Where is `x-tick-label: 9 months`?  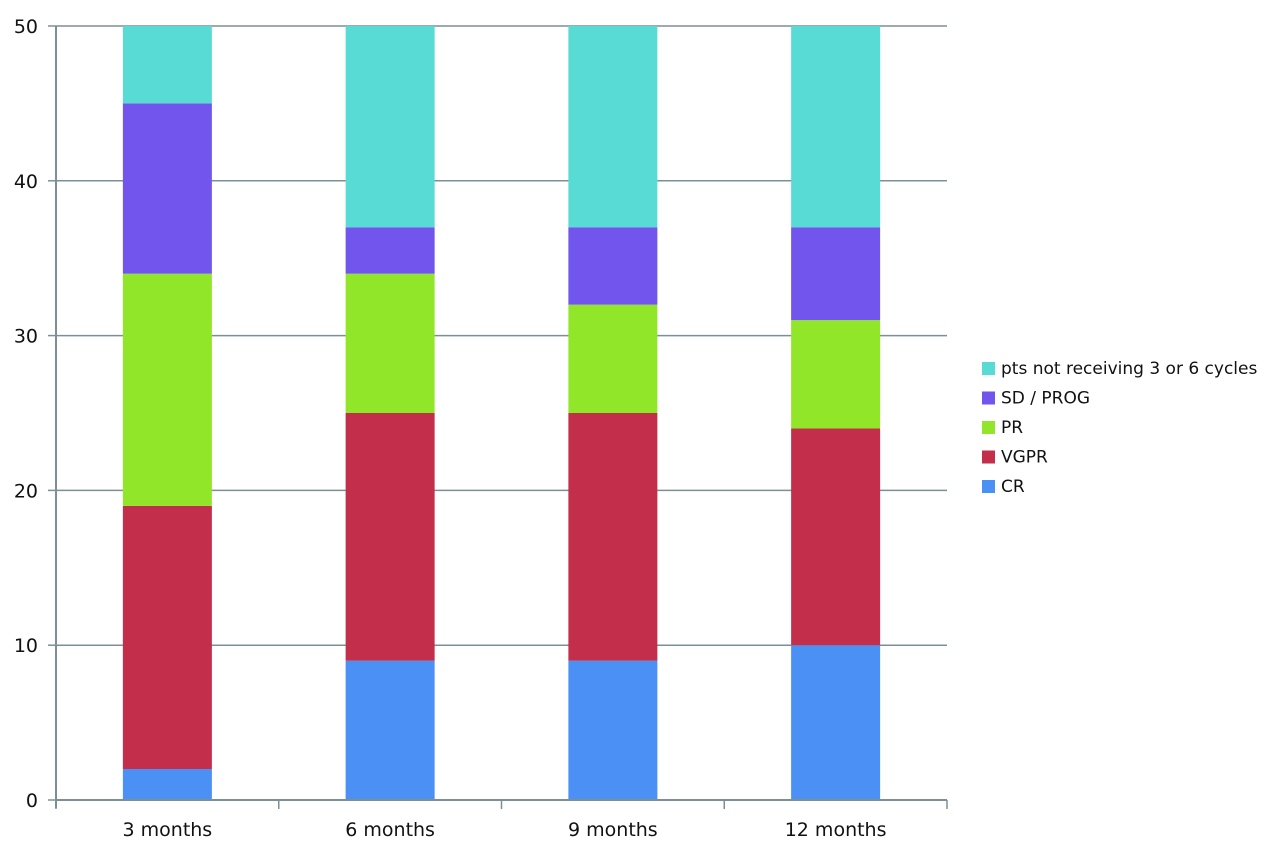 x-tick-label: 9 months is located at coordinates (613, 830).